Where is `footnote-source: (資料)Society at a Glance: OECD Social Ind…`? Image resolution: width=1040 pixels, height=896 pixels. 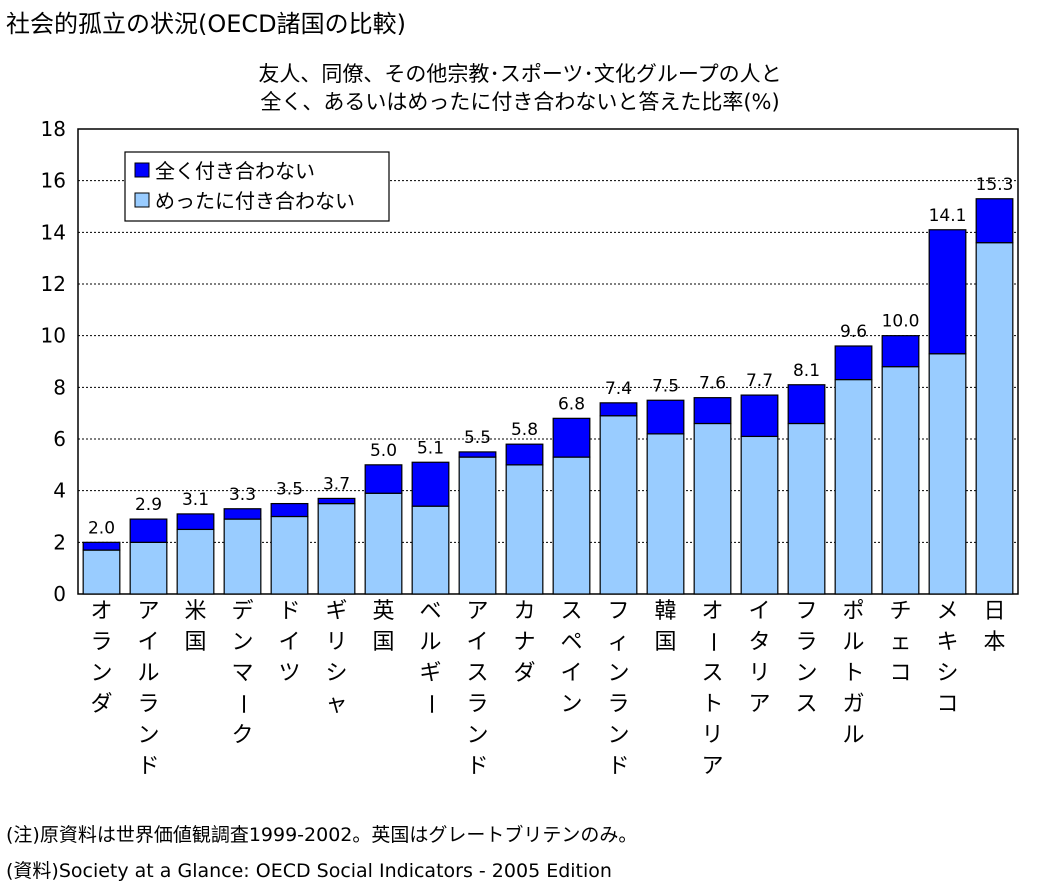 footnote-source: (資料)Society at a Glance: OECD Social Ind… is located at coordinates (309, 871).